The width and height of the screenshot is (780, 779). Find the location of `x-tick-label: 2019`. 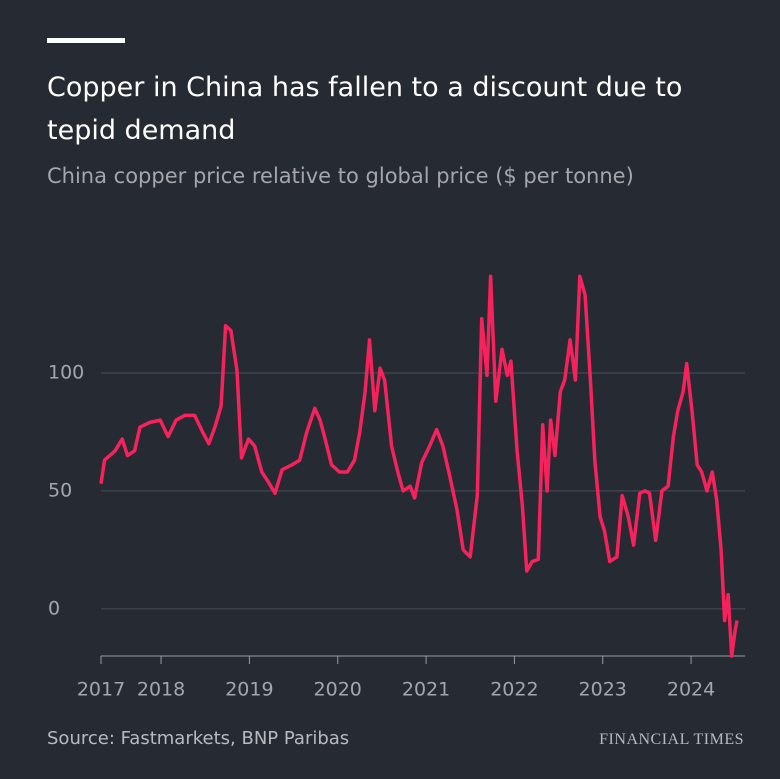

x-tick-label: 2019 is located at coordinates (249, 690).